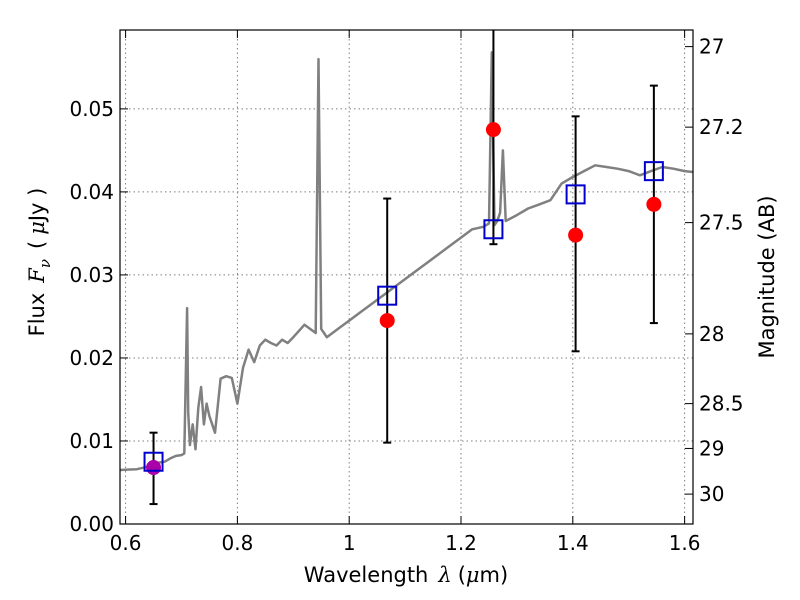 The height and width of the screenshot is (600, 800). I want to click on x-axis-label: Wavelength λ (μm), so click(406, 575).